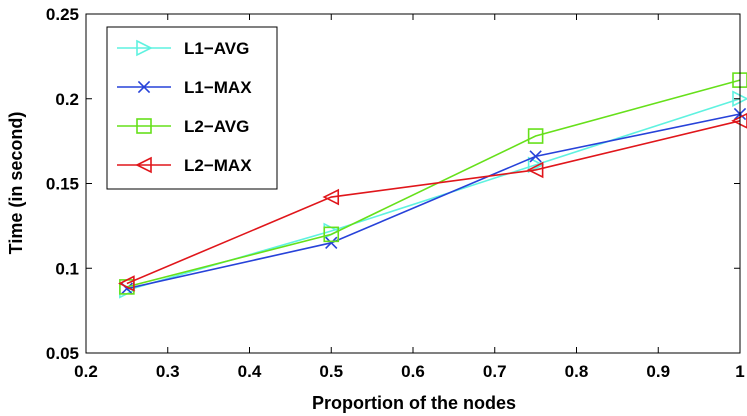  Describe the element at coordinates (216, 126) in the screenshot. I see `legend-label: L2−AVG` at that location.